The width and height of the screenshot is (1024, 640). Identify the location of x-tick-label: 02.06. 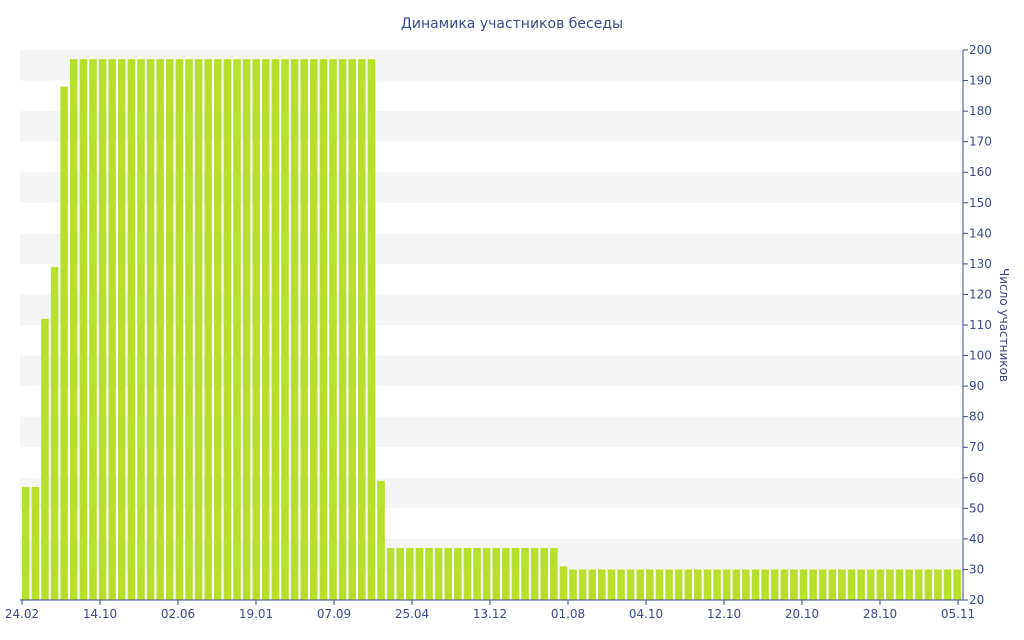
(178, 614).